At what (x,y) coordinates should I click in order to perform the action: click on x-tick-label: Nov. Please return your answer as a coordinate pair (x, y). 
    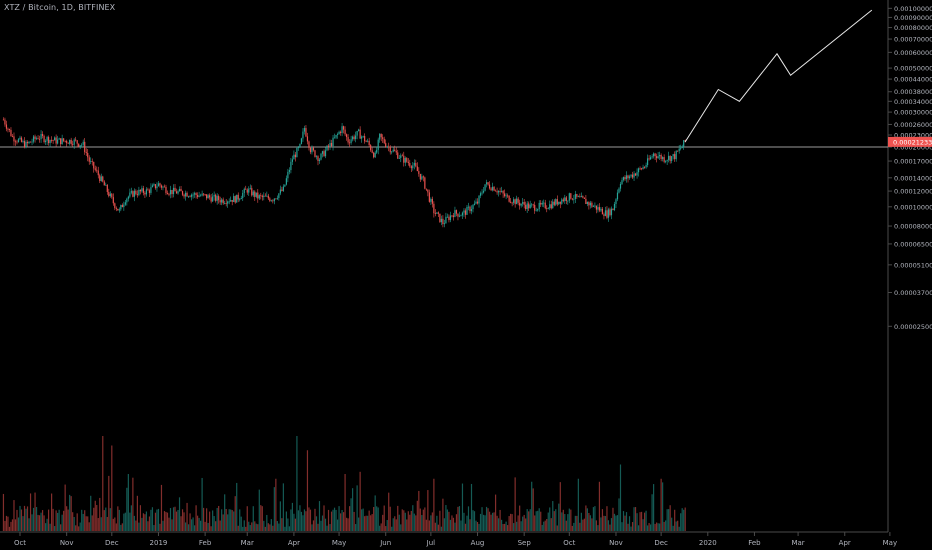
    Looking at the image, I should click on (67, 543).